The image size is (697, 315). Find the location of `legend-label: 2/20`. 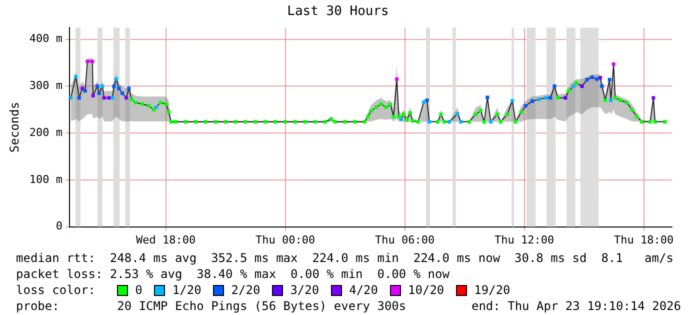

legend-label: 2/20 is located at coordinates (245, 290).